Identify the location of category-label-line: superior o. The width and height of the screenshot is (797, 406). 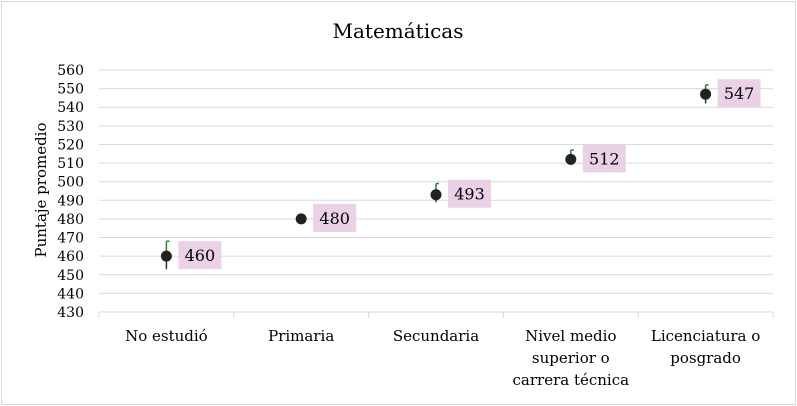
(571, 358).